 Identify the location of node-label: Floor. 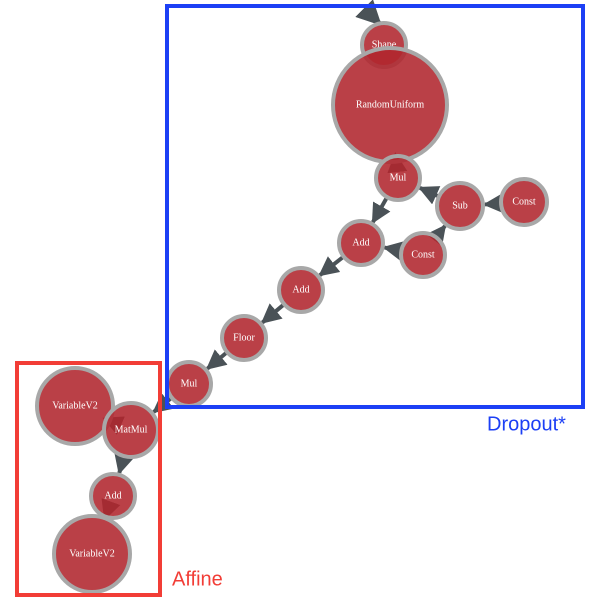
(244, 337).